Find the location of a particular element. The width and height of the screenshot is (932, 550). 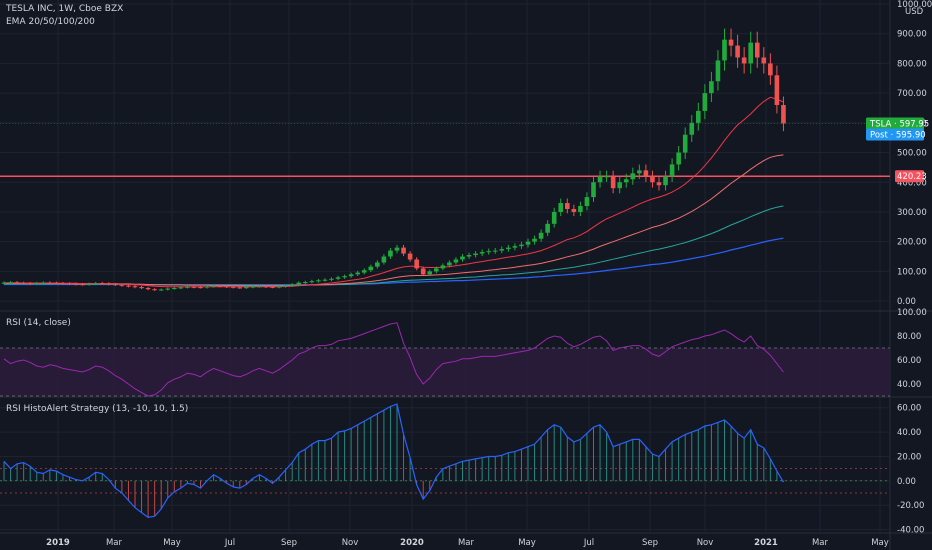

price-tick-label: 300.00 is located at coordinates (912, 213).